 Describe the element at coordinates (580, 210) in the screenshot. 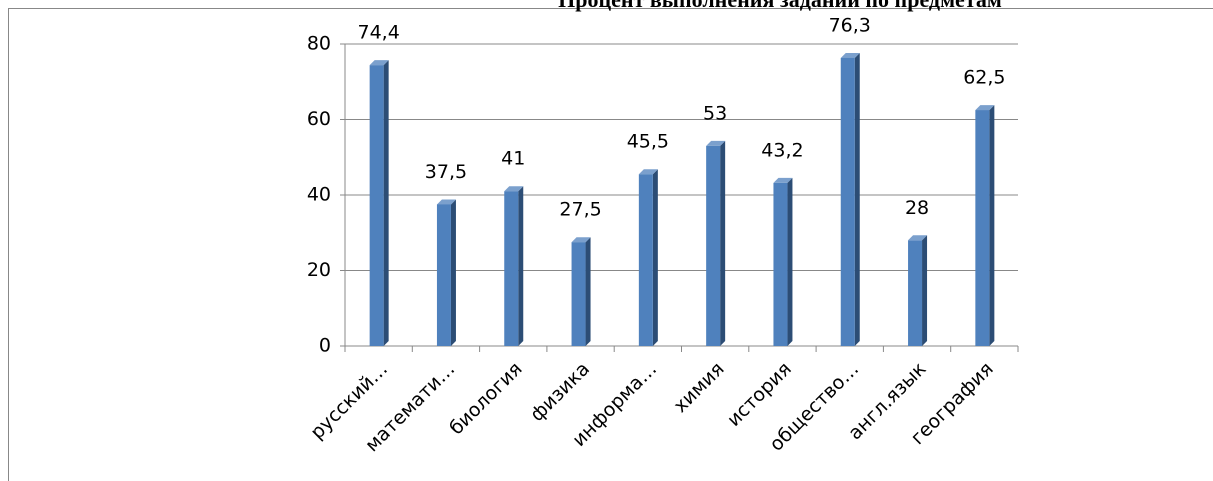

I see `value-label: 27,5` at that location.